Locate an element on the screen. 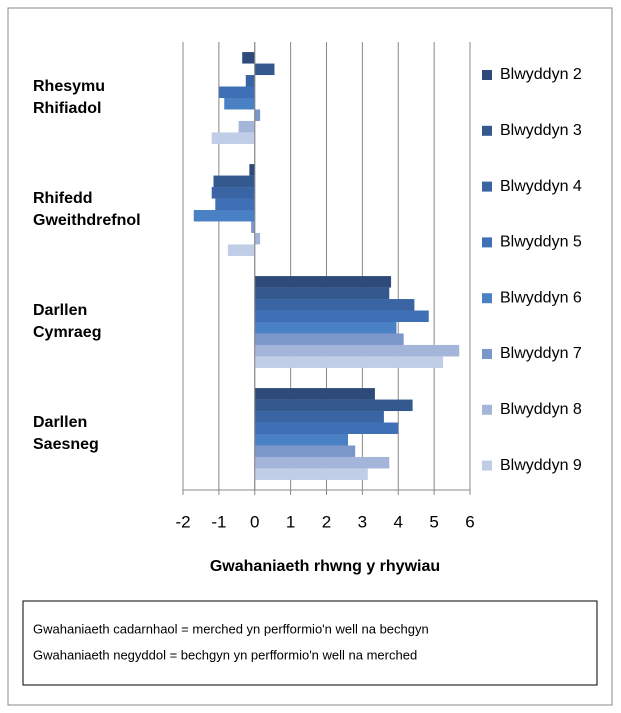 Image resolution: width=621 pixels, height=713 pixels. legend-label: Blwyddyn 6 is located at coordinates (541, 297).